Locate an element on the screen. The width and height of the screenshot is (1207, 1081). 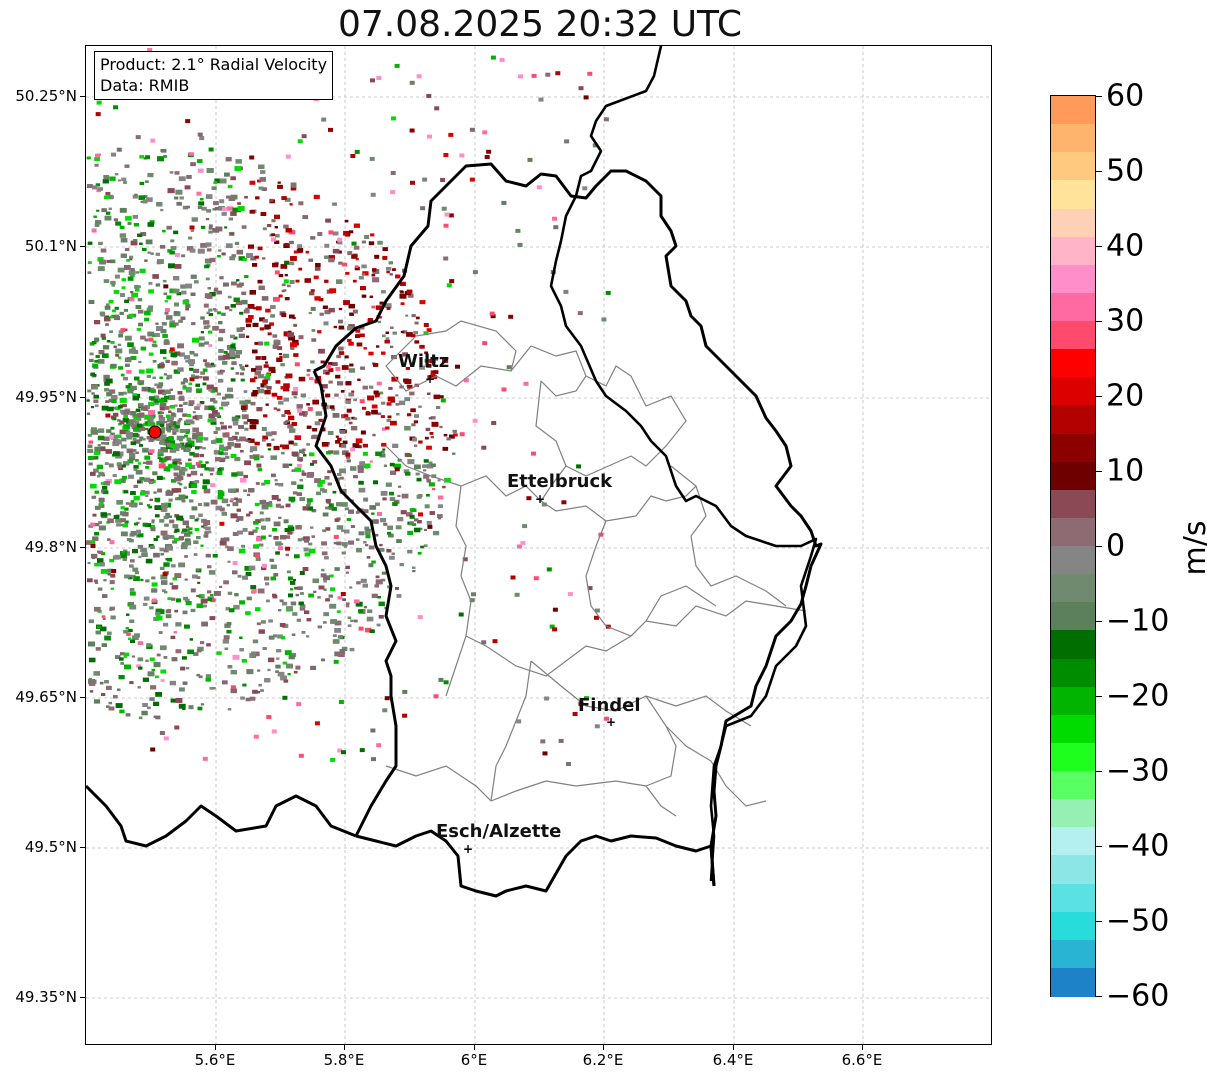
colorbar-tick-label: 50 is located at coordinates (1125, 171).